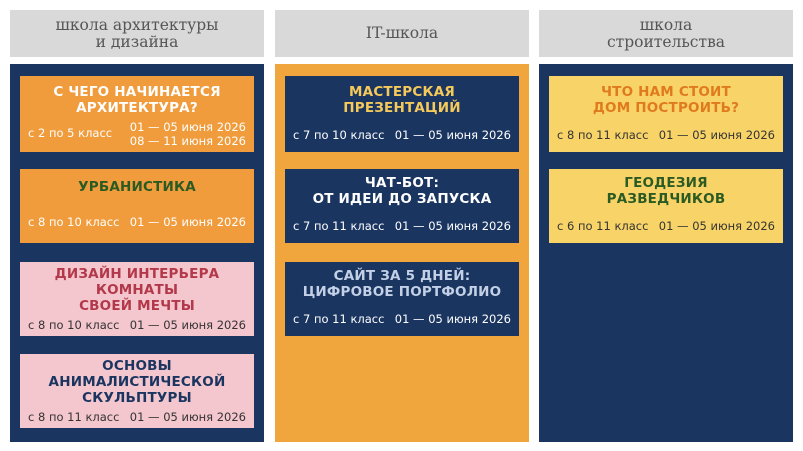 This screenshot has width=803, height=451. What do you see at coordinates (137, 100) in the screenshot?
I see `course-title: С ЧЕГО НАЧИНАЕТСЯ АРХИТЕКТУРА?` at bounding box center [137, 100].